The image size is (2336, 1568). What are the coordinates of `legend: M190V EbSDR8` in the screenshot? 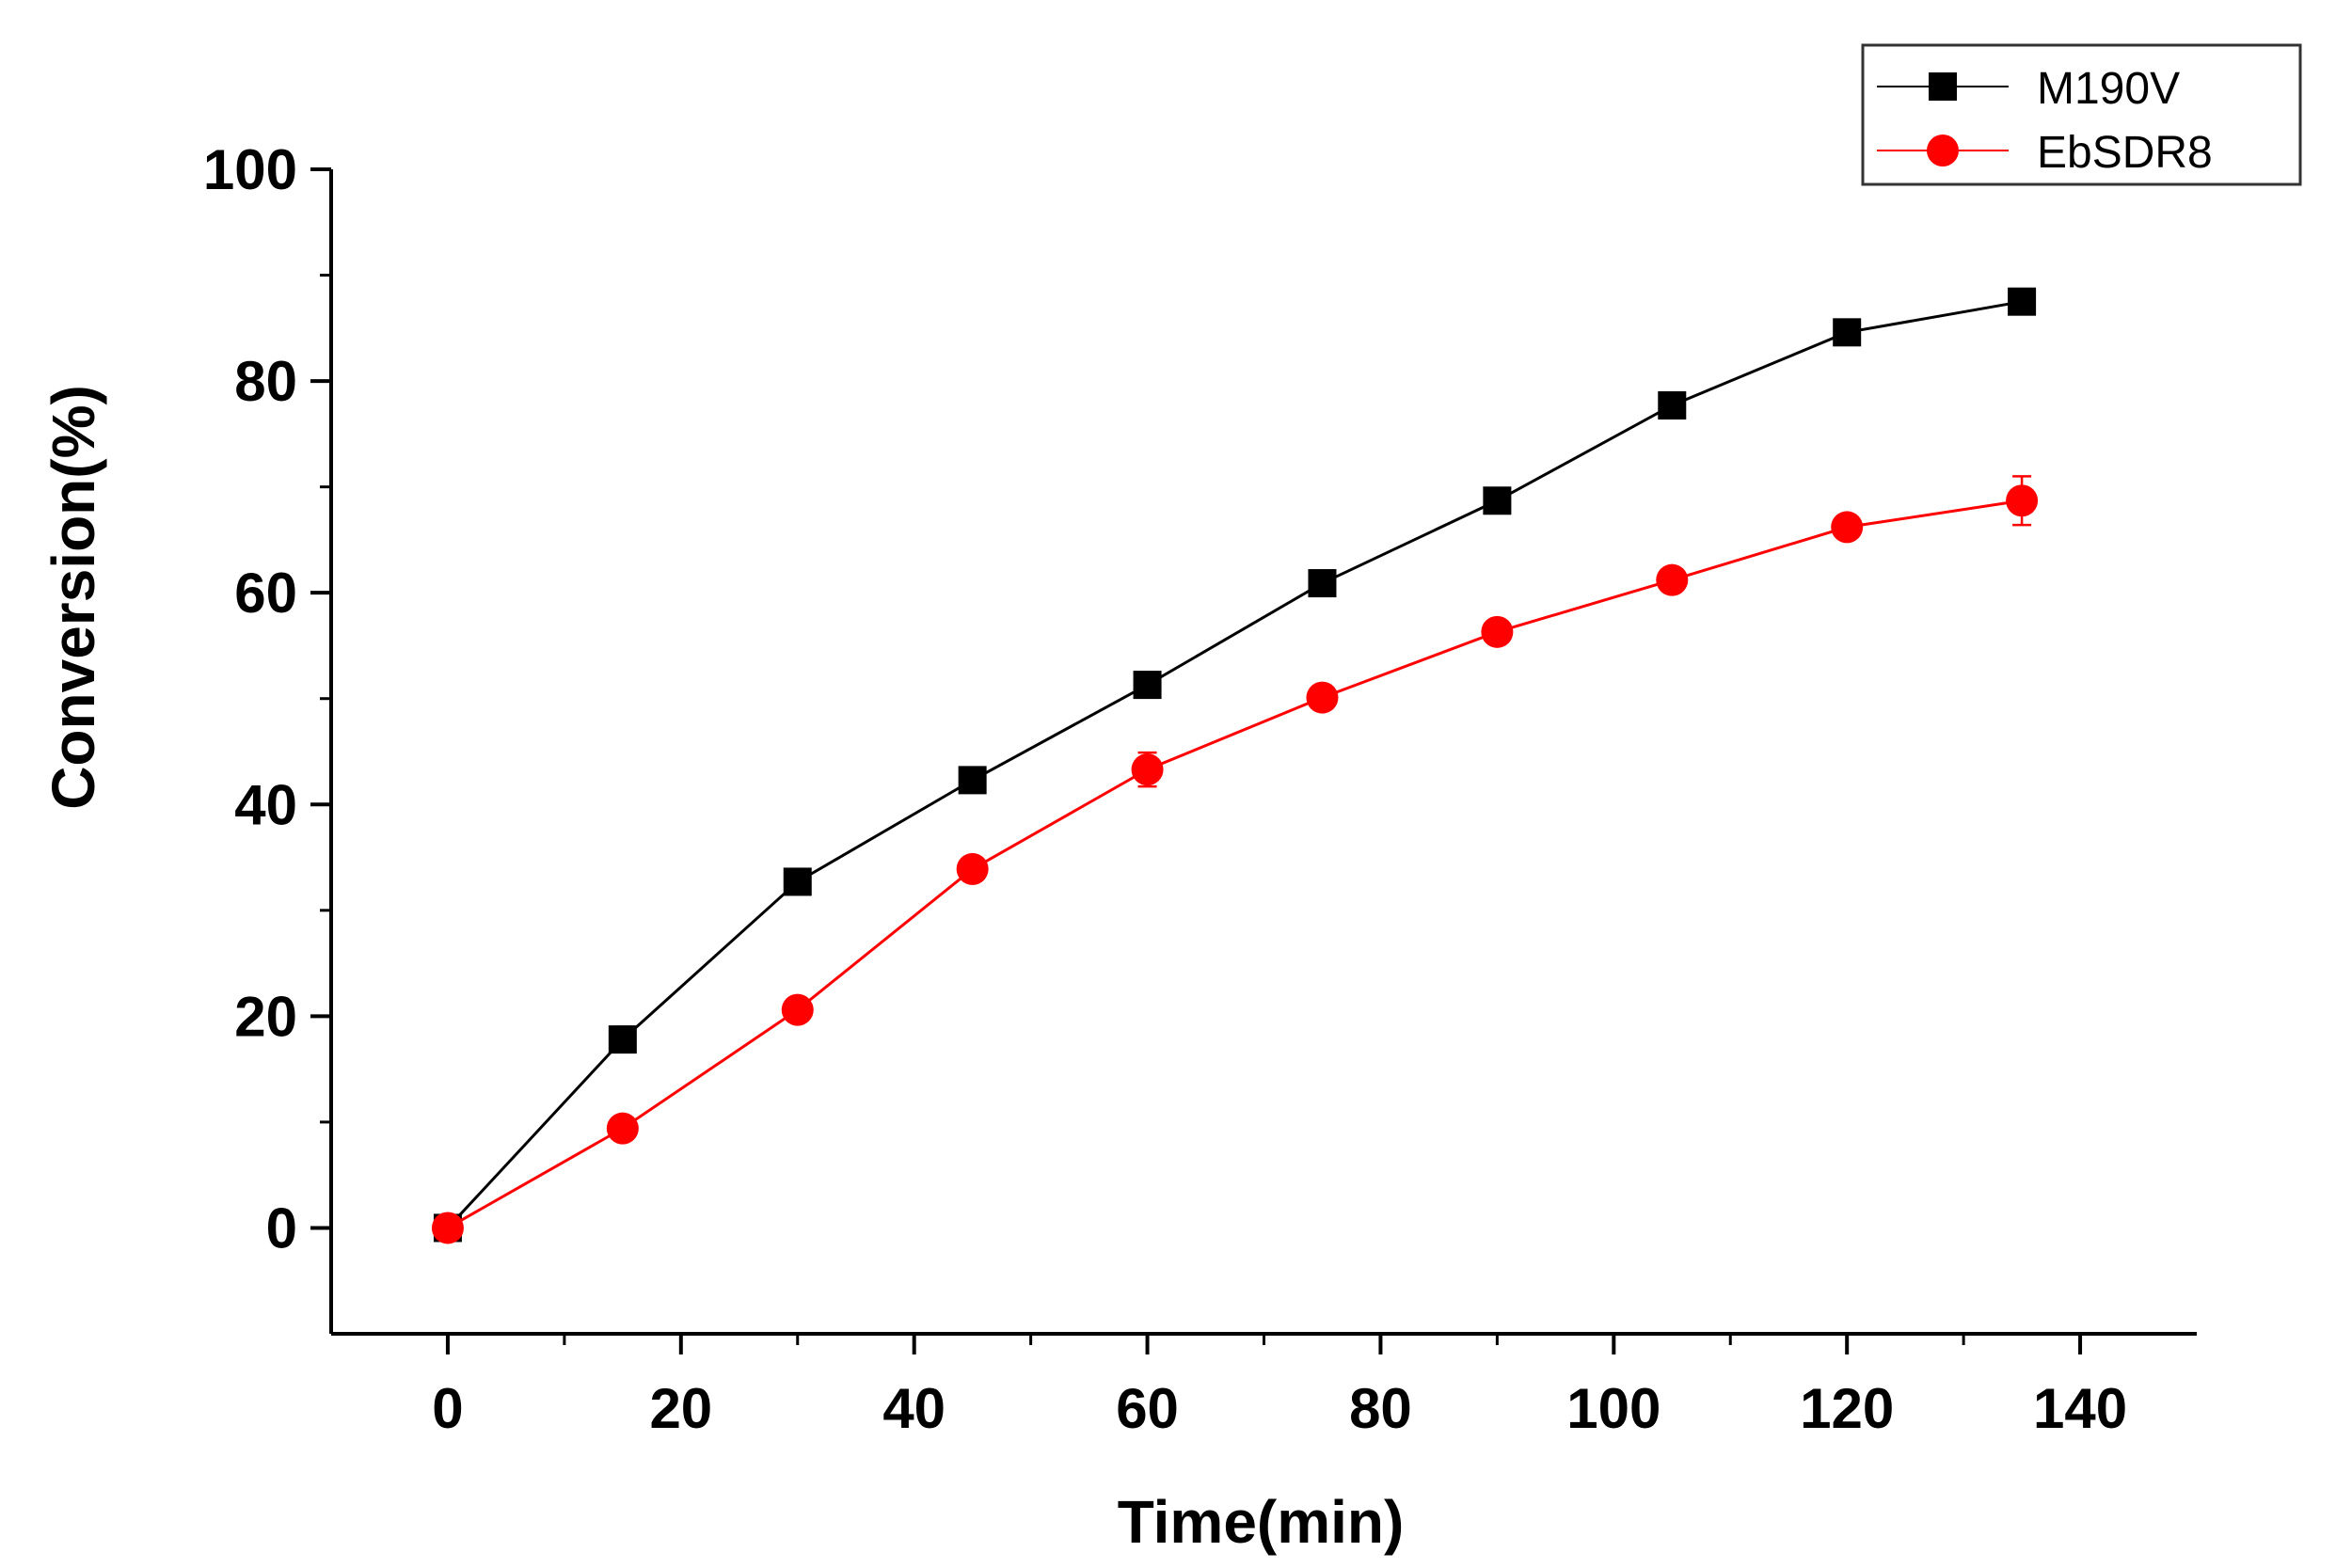 It's located at (2081, 115).